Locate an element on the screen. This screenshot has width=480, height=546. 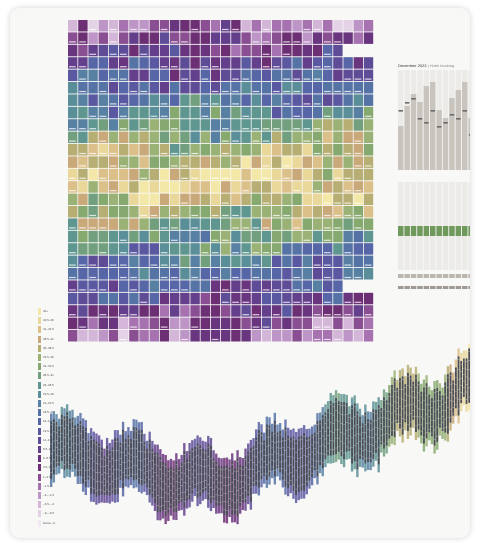
legend-label: 8.5–11 is located at coordinates (47, 449).